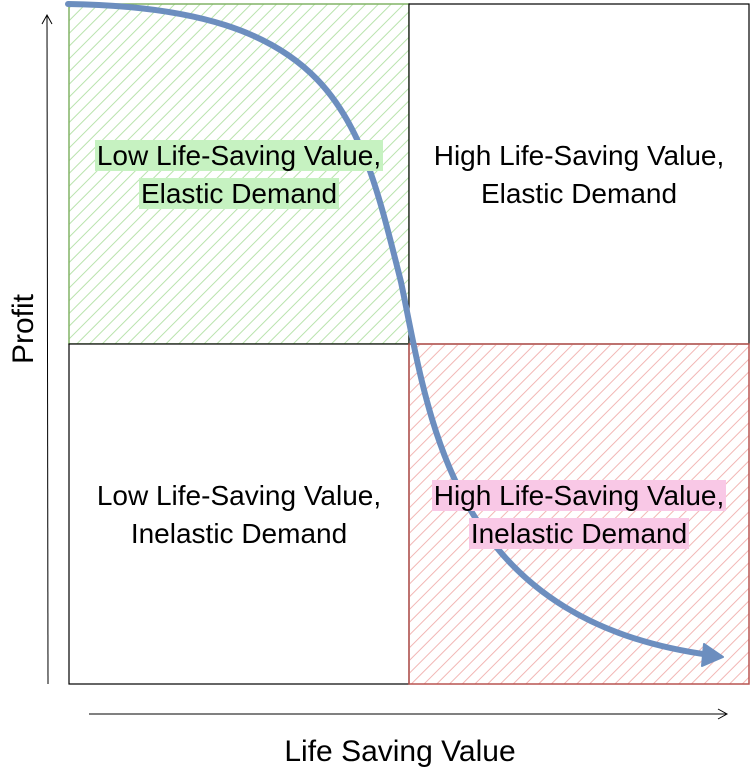 The image size is (750, 771). Describe the element at coordinates (23, 328) in the screenshot. I see `y-axis-title: Profit` at that location.